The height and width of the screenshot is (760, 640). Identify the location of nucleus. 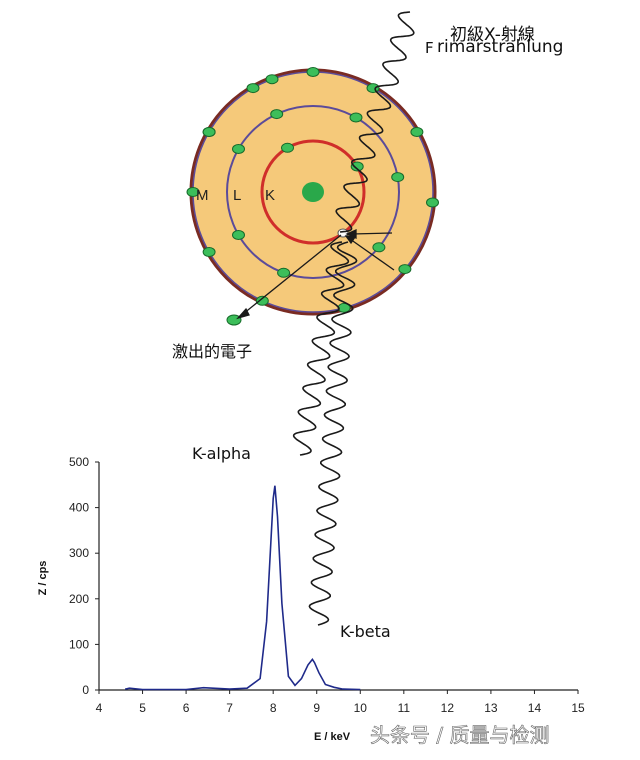
(313, 192).